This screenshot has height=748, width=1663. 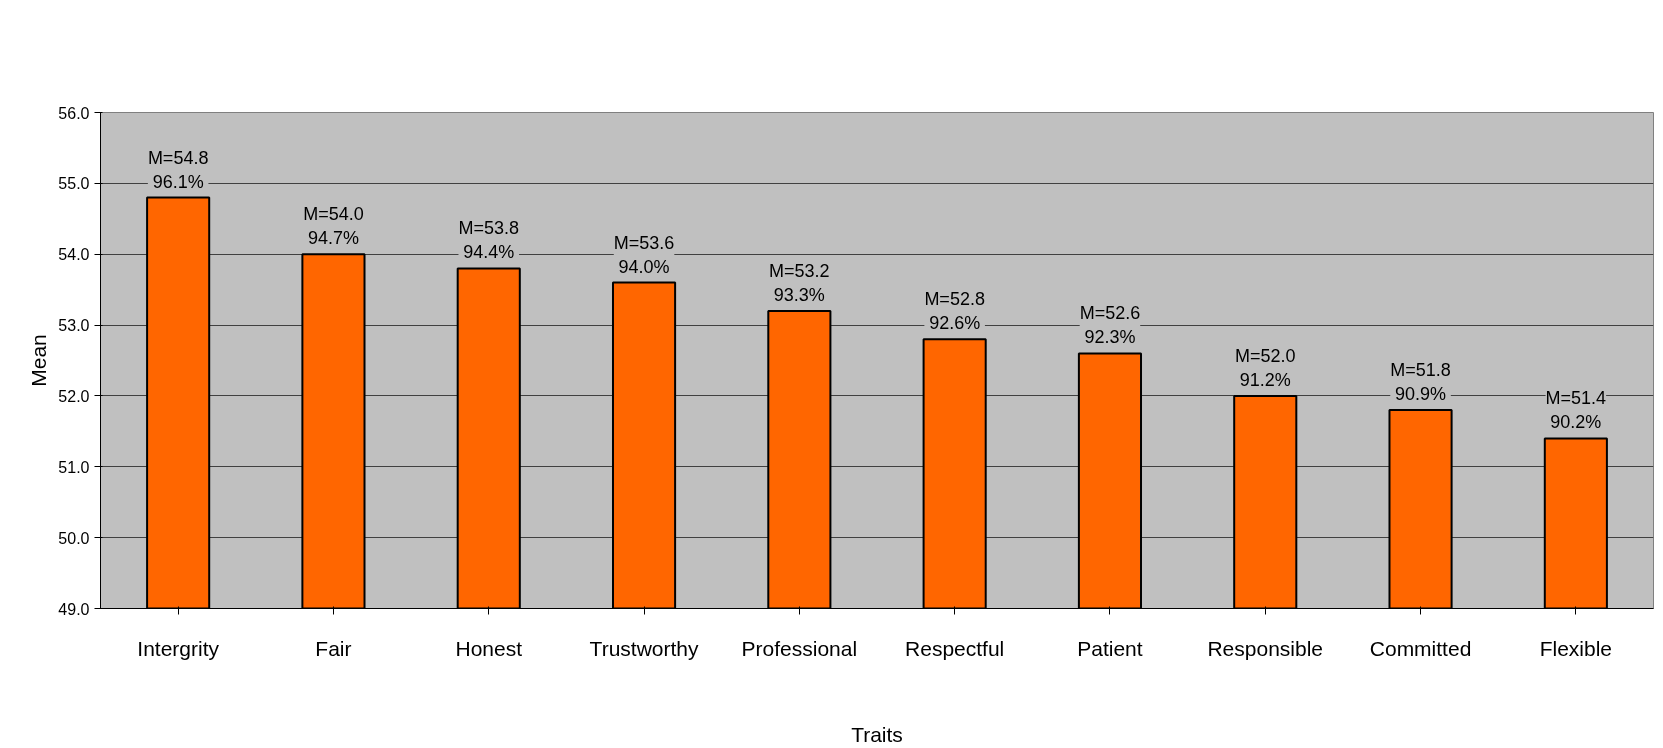 What do you see at coordinates (74, 326) in the screenshot?
I see `y-tick-label: 53.0` at bounding box center [74, 326].